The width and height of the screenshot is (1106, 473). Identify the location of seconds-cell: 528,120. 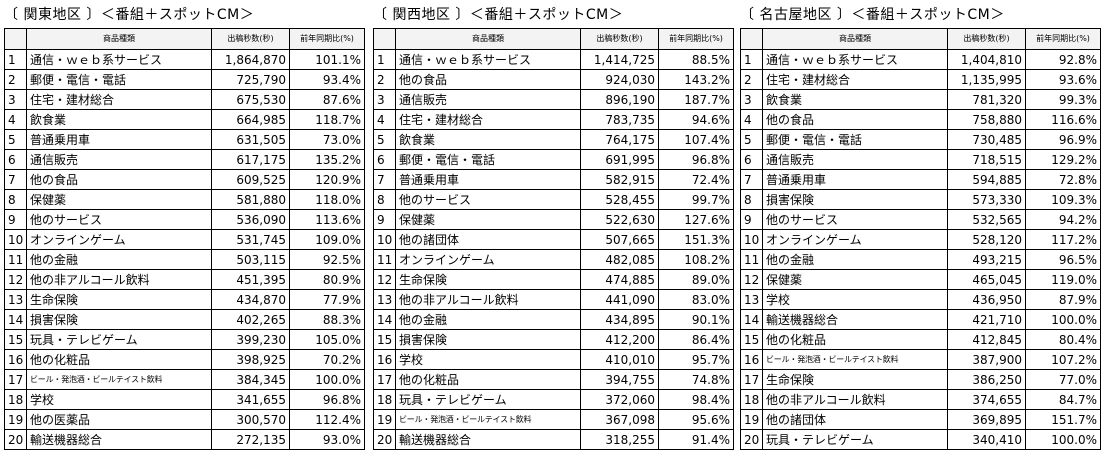
(986, 239).